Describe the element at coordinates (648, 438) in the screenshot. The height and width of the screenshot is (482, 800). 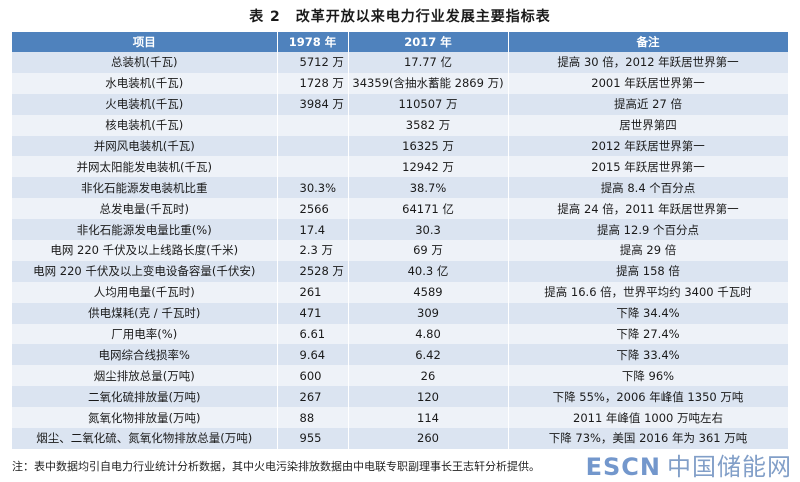
I see `cell-remark: 下降 73%，美国 2016 年为 361 万吨` at that location.